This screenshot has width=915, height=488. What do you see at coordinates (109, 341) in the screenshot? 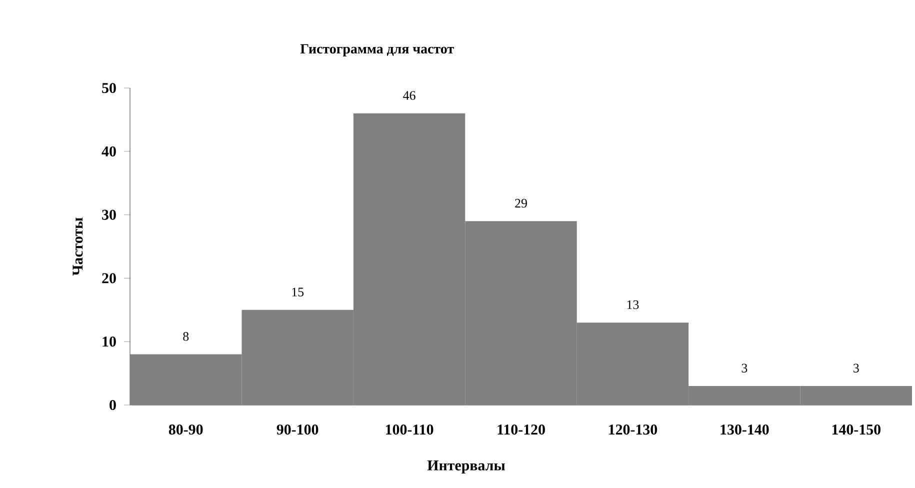
I see `y-tick-label: 10` at bounding box center [109, 341].